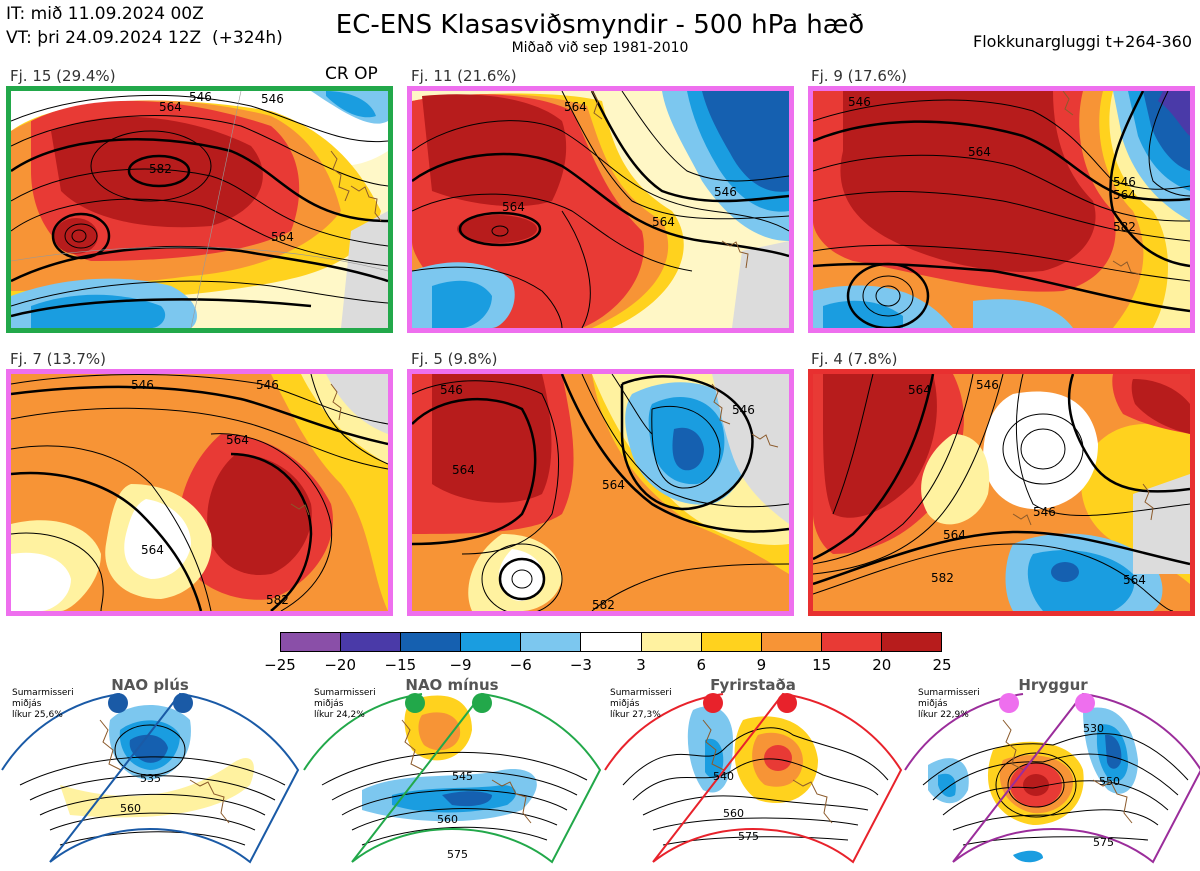 This screenshot has width=1200, height=871. What do you see at coordinates (822, 665) in the screenshot?
I see `colorbar-tick-label: 15` at bounding box center [822, 665].